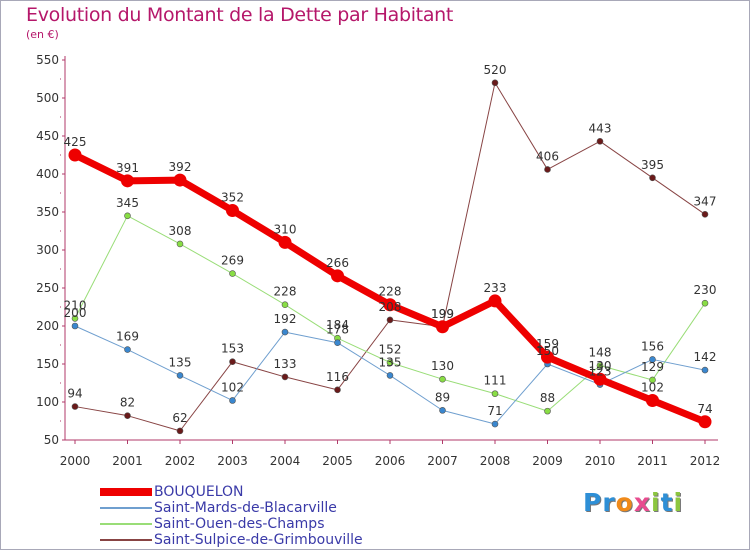 This screenshot has height=550, width=750. I want to click on x-tick-label: 2012, so click(705, 461).